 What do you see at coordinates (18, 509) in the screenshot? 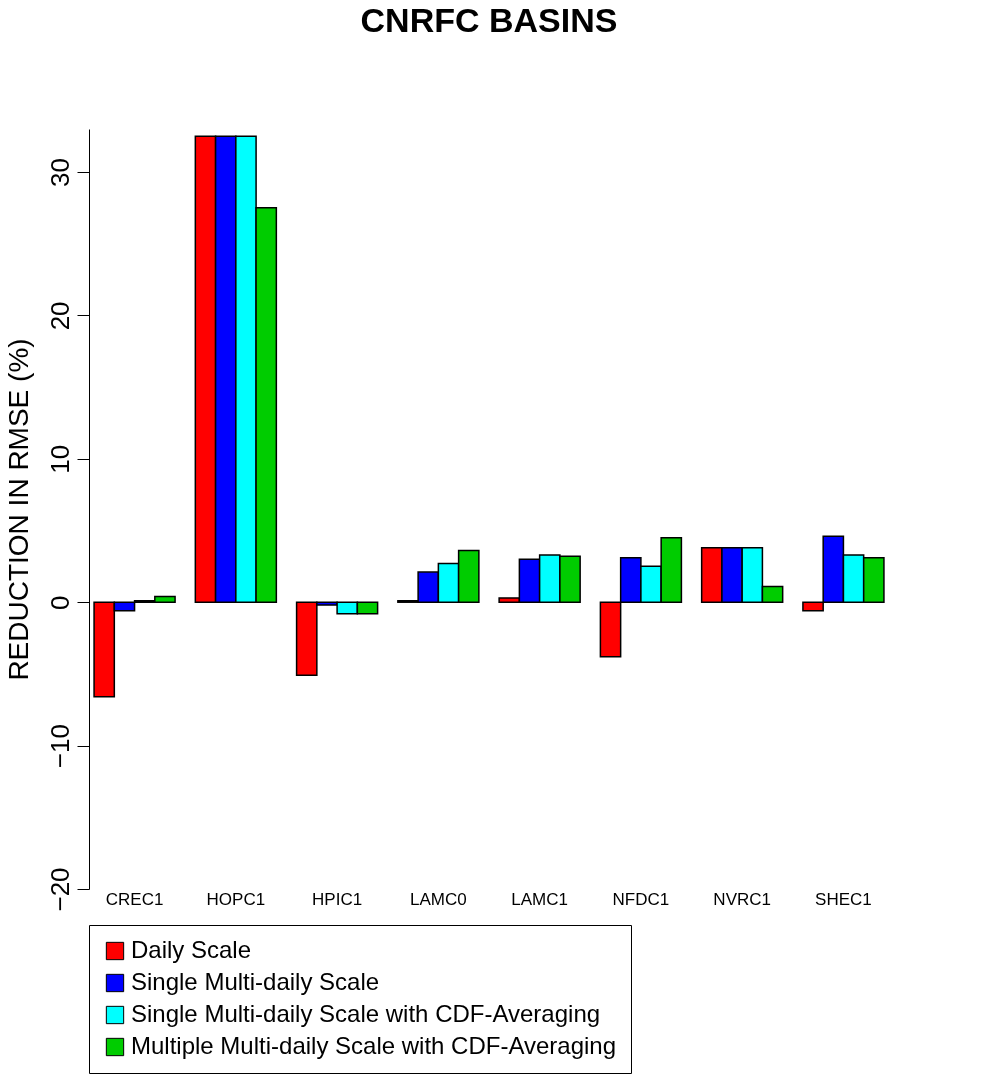
I see `y-axis-title: REDUCTION IN RMSE (%)` at bounding box center [18, 509].